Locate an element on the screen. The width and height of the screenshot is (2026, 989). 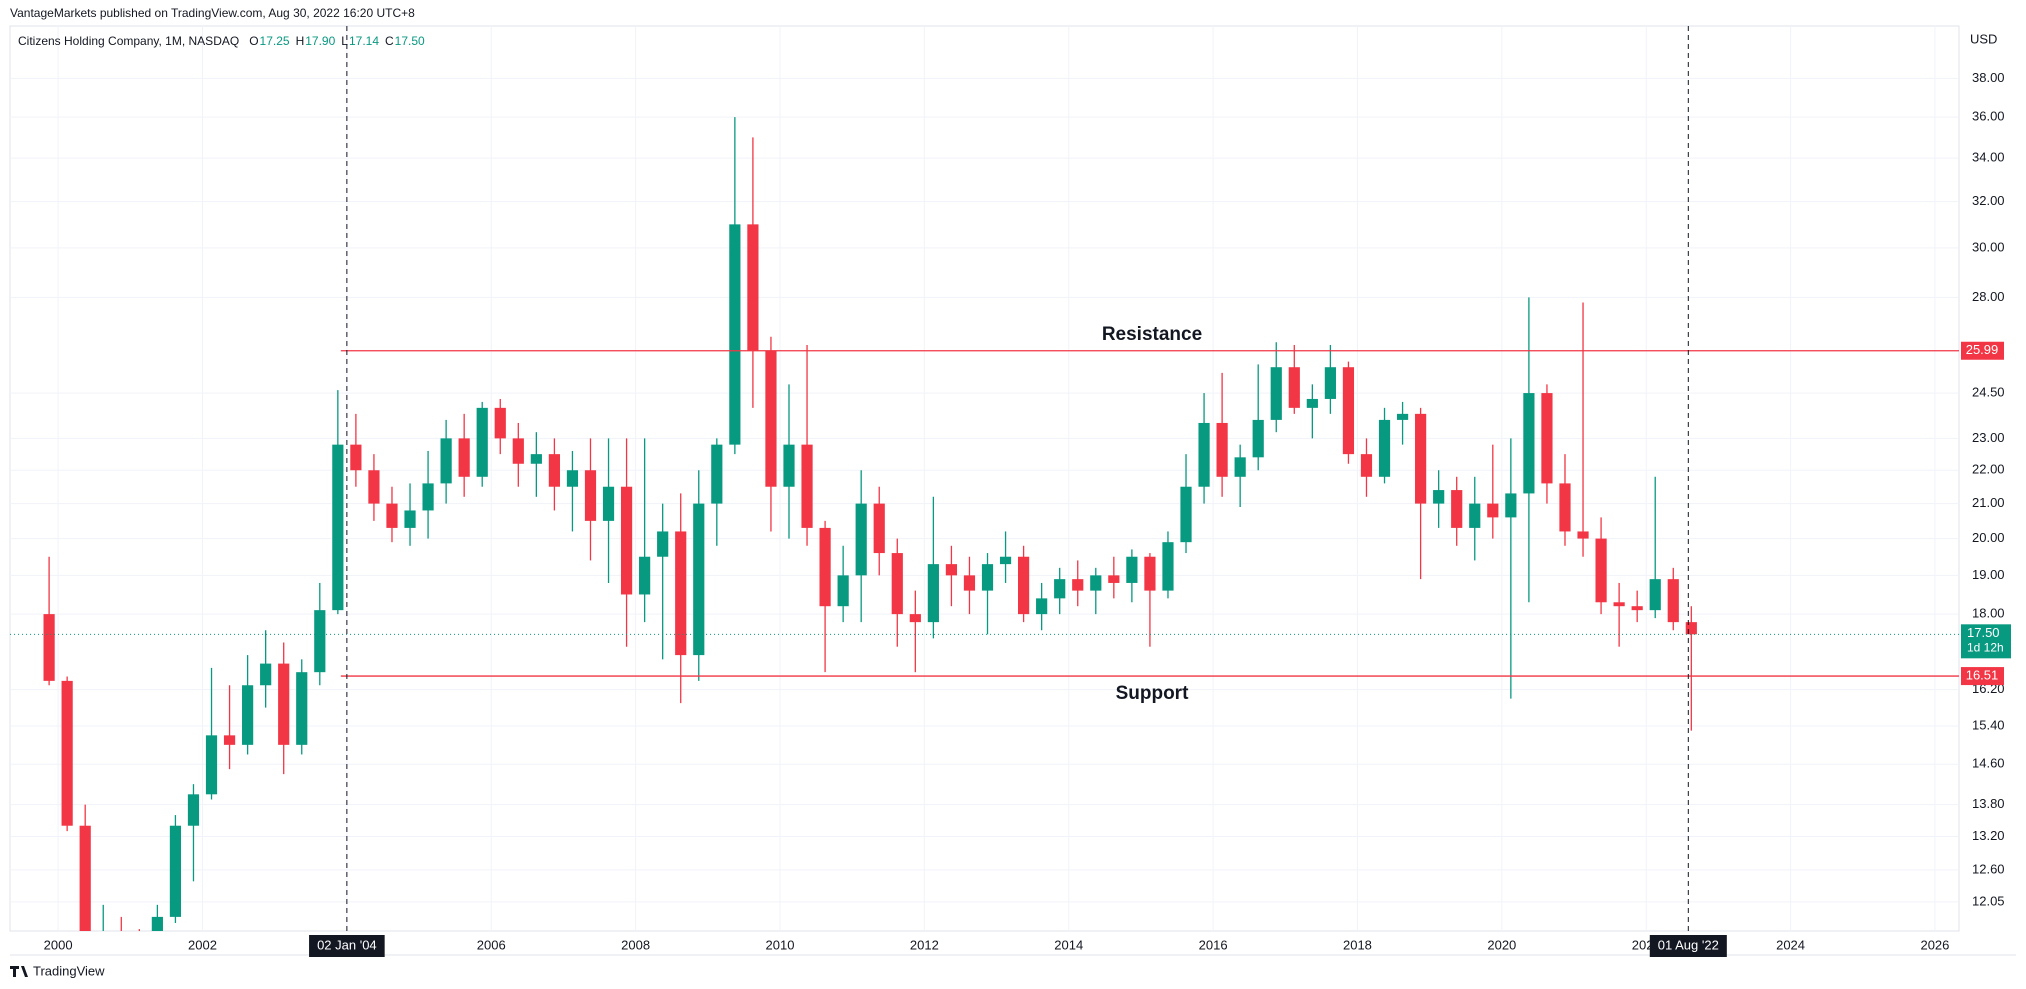
y-tick-label: 30.00 is located at coordinates (1988, 246).